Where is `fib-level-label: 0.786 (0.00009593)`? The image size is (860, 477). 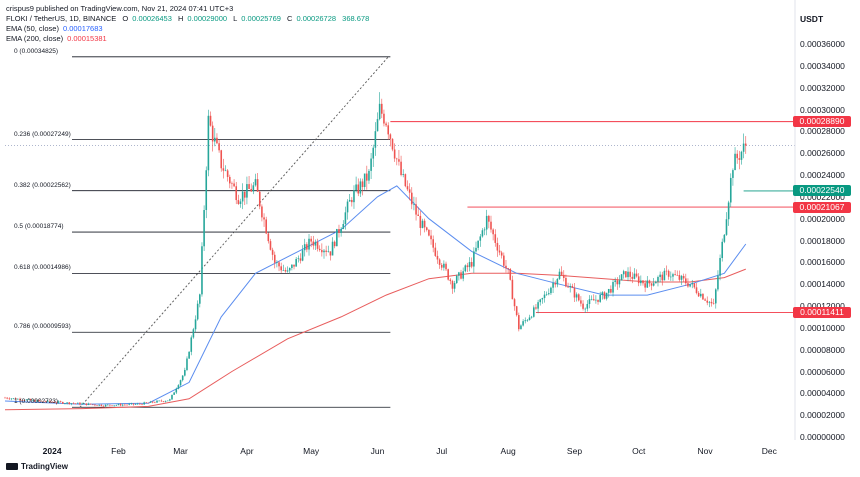 fib-level-label: 0.786 (0.00009593) is located at coordinates (42, 327).